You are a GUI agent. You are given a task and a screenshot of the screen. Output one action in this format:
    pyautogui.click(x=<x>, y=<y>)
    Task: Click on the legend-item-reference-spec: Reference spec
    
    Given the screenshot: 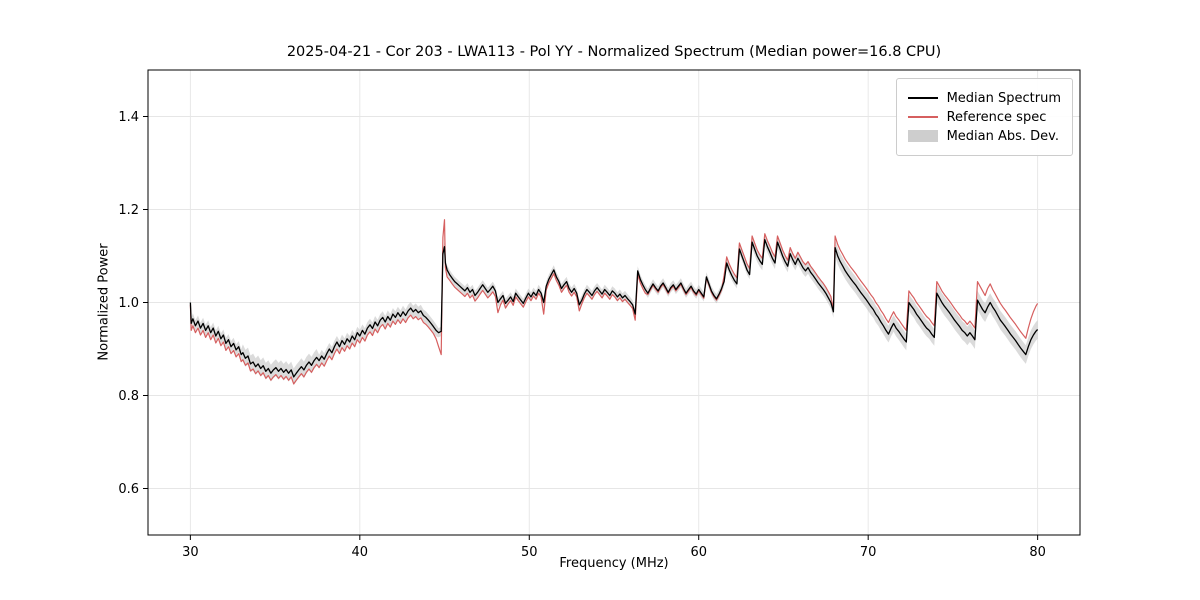 What is the action you would take?
    pyautogui.click(x=984, y=117)
    